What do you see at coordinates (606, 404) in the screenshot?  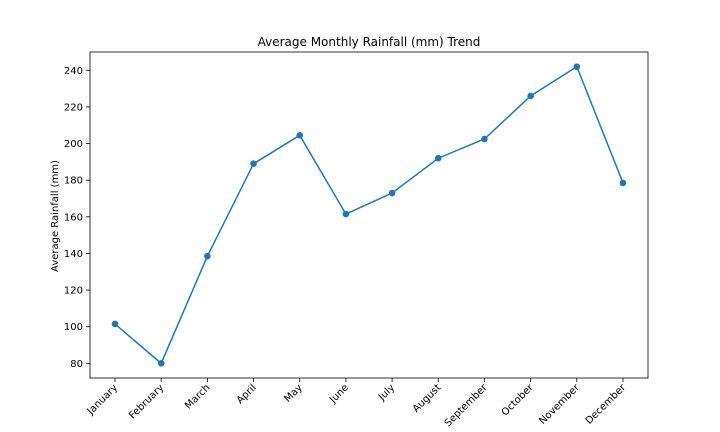 I see `x-tick-label: December` at bounding box center [606, 404].